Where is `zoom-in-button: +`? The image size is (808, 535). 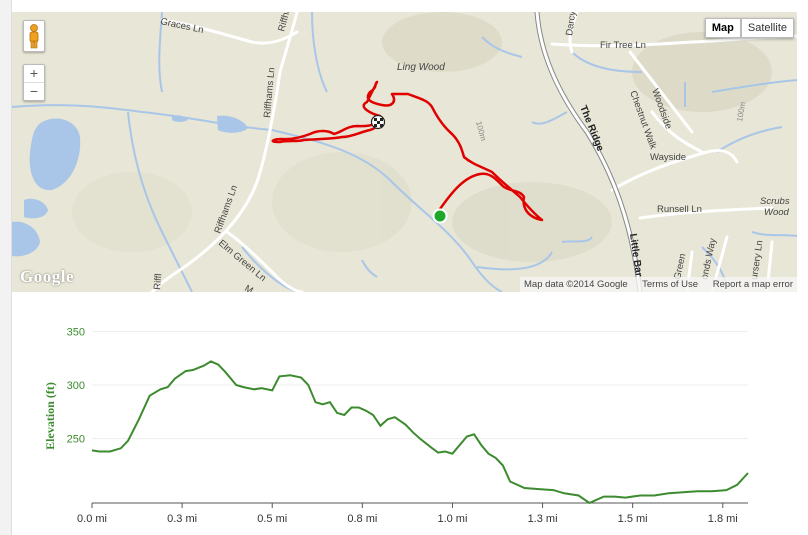
zoom-in-button: + is located at coordinates (34, 73).